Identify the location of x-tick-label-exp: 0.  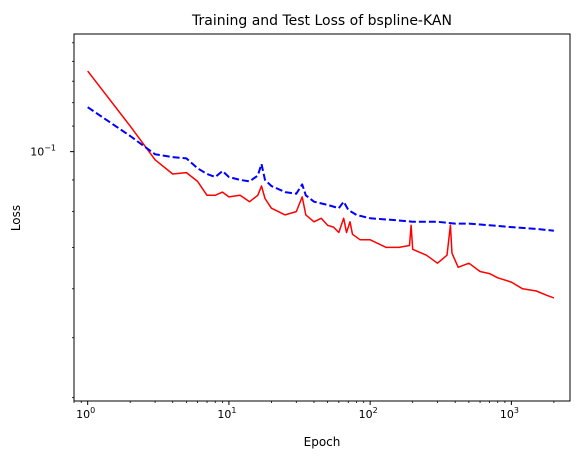
(92, 410).